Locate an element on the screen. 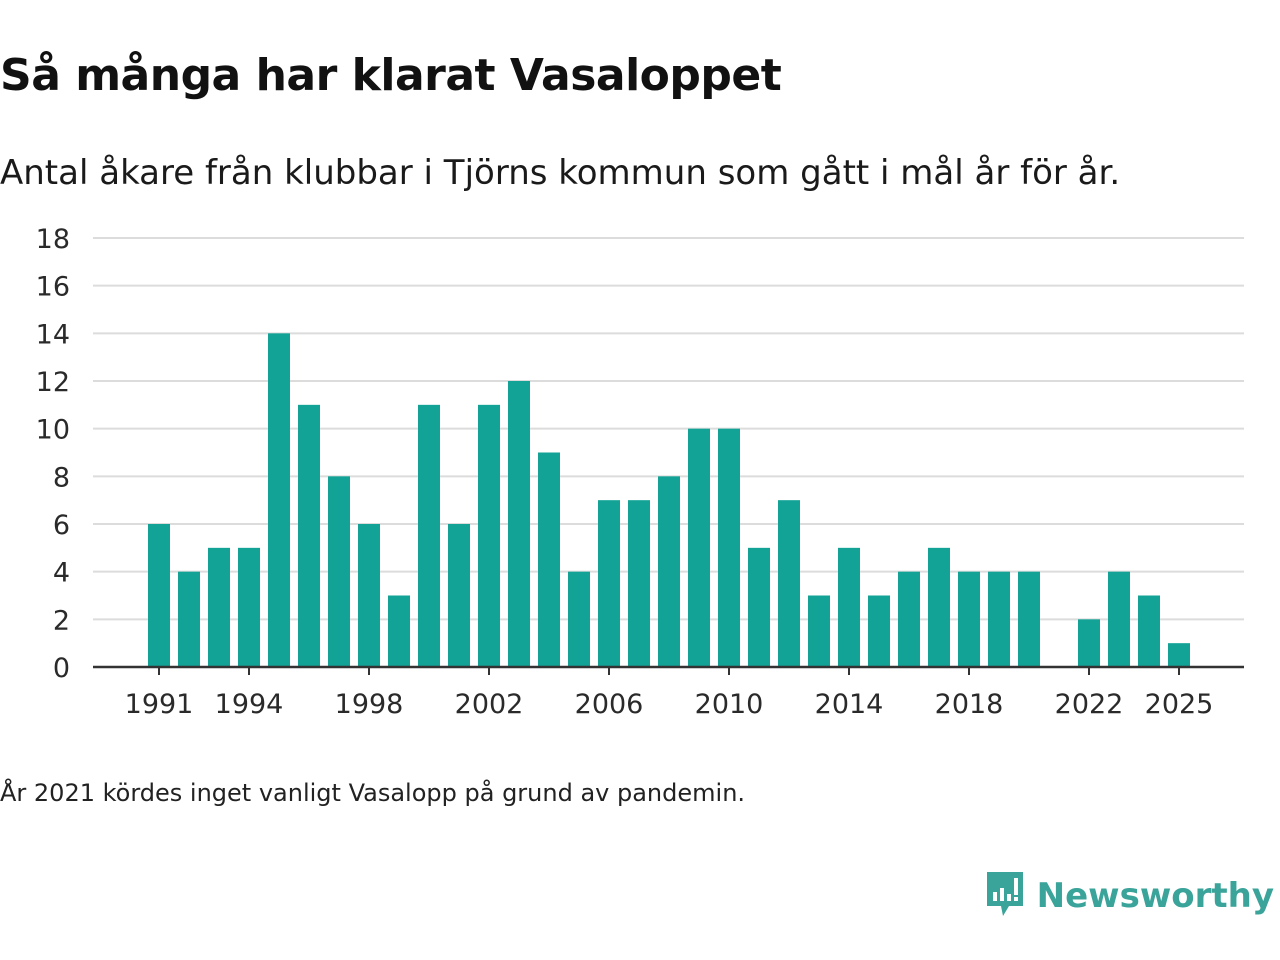  bar-2014 is located at coordinates (849, 607).